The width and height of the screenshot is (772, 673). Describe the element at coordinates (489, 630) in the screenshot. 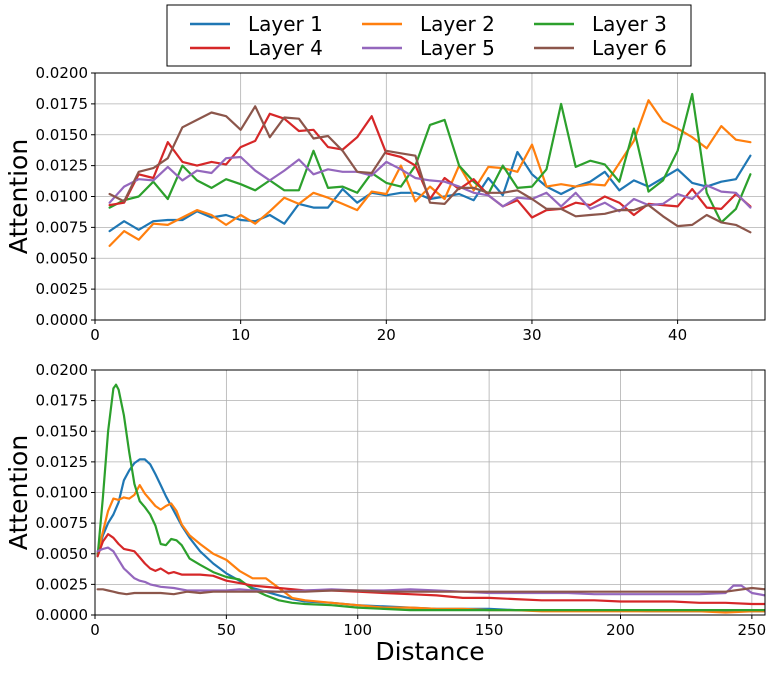

I see `x-tick-label: 150` at that location.